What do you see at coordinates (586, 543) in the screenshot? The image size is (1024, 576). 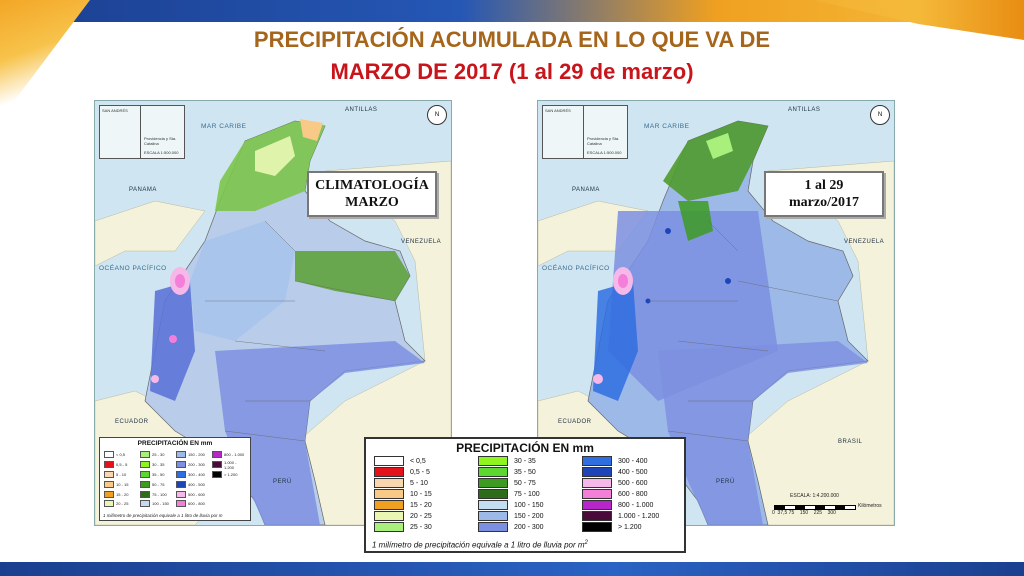 I see `legend-footnote-superscript: 2` at bounding box center [586, 543].